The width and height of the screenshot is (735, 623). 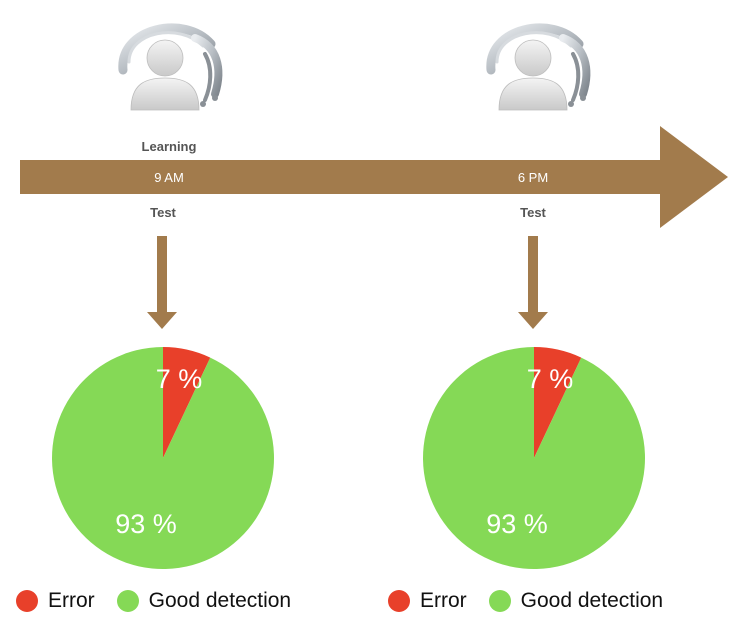 What do you see at coordinates (169, 146) in the screenshot?
I see `event-top-label: Learning` at bounding box center [169, 146].